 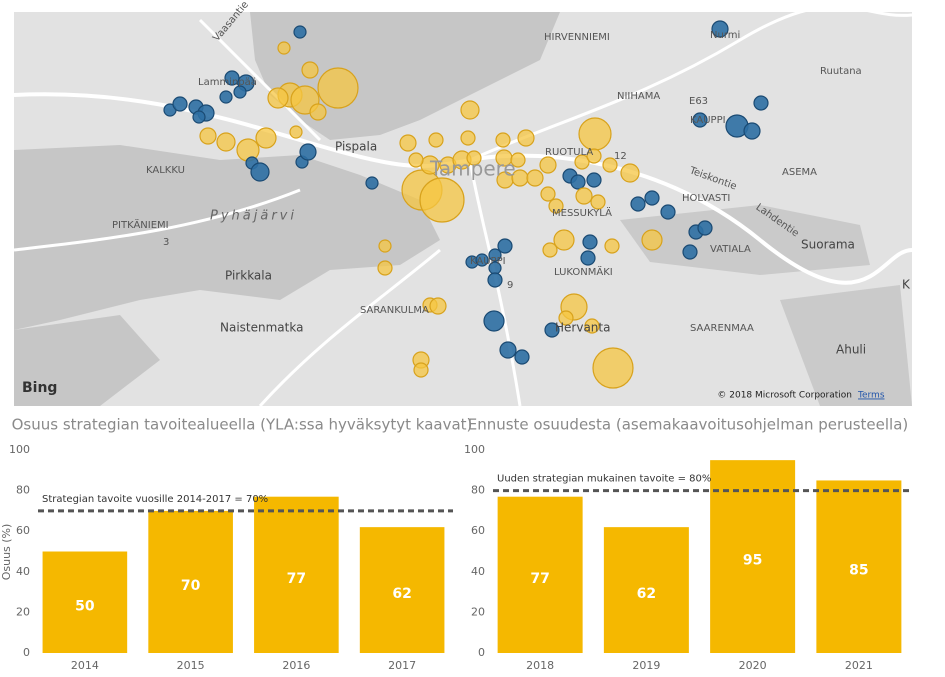 I want to click on map-label: Nurmi, so click(x=725, y=35).